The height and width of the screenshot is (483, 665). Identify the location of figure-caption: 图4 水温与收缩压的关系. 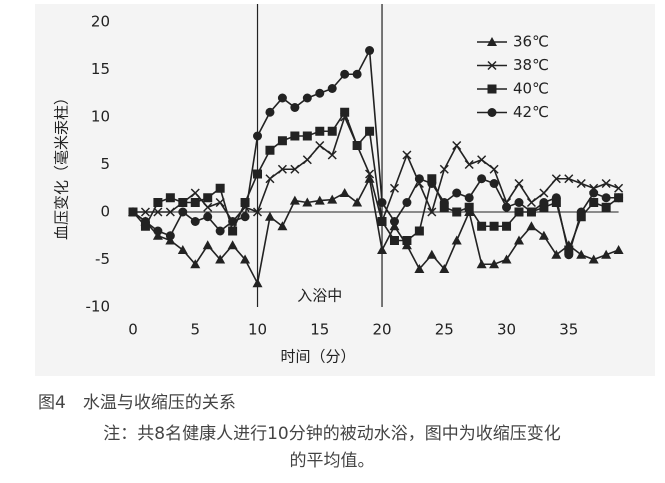
(137, 403).